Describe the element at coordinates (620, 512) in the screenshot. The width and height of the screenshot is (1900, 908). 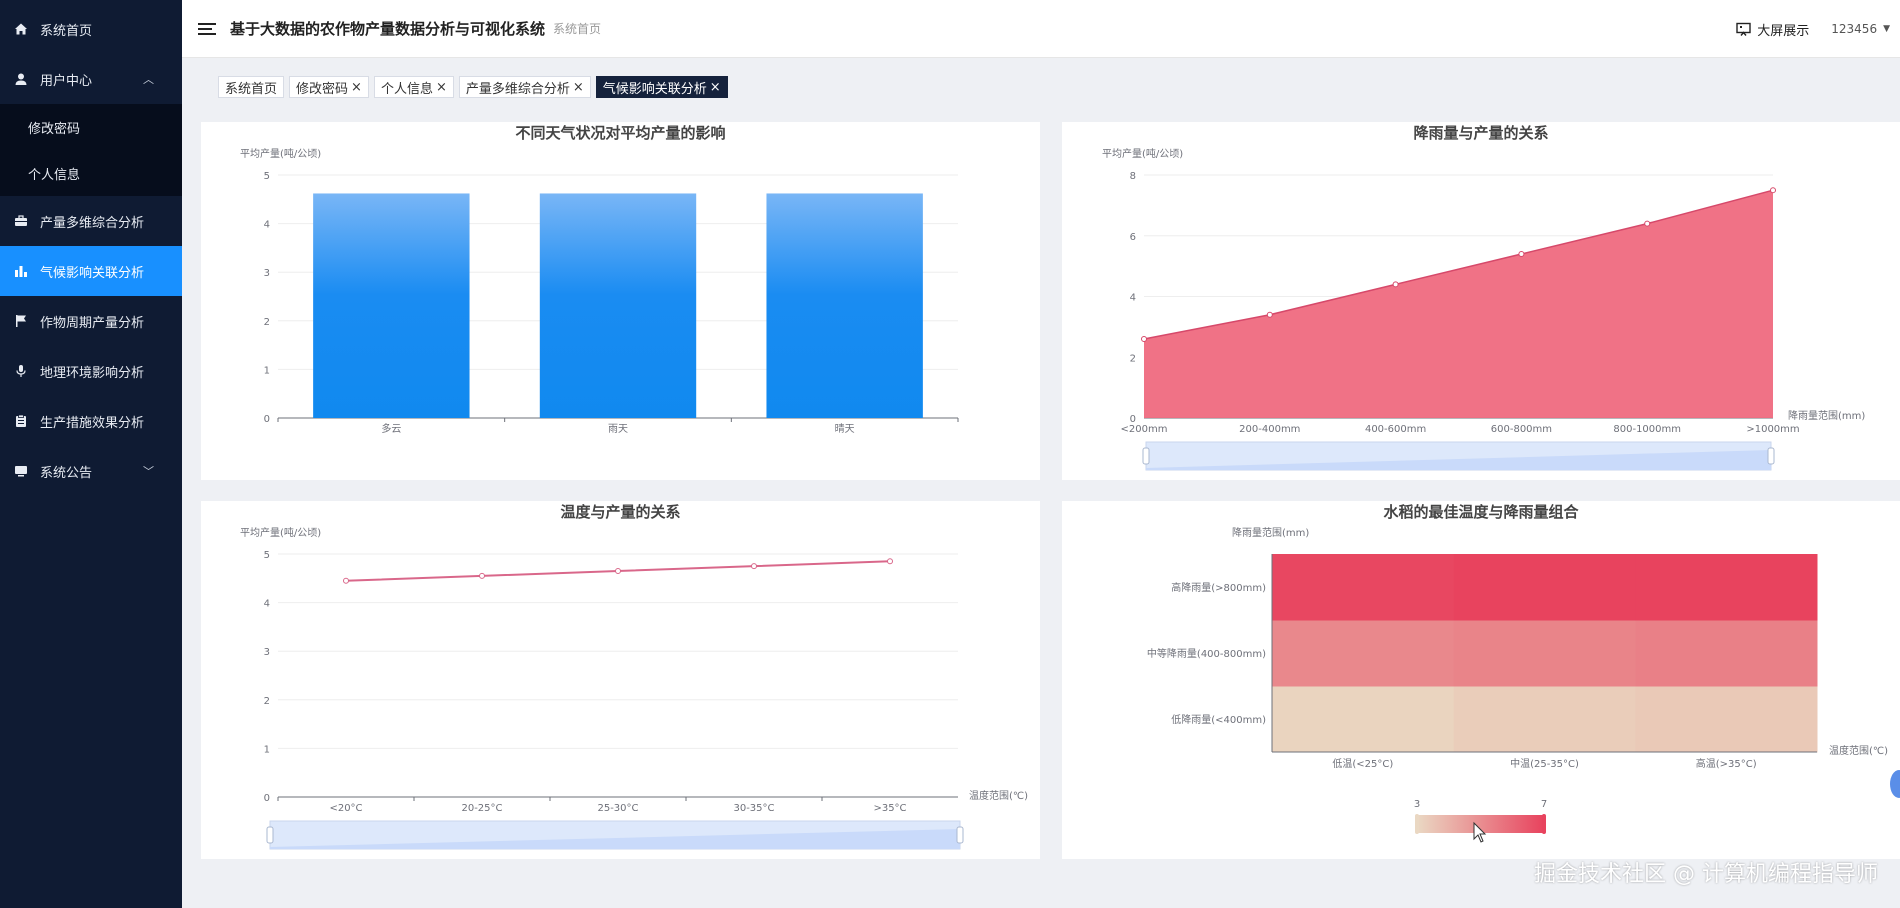
I see `chart-title: 温度与产量的关系` at that location.